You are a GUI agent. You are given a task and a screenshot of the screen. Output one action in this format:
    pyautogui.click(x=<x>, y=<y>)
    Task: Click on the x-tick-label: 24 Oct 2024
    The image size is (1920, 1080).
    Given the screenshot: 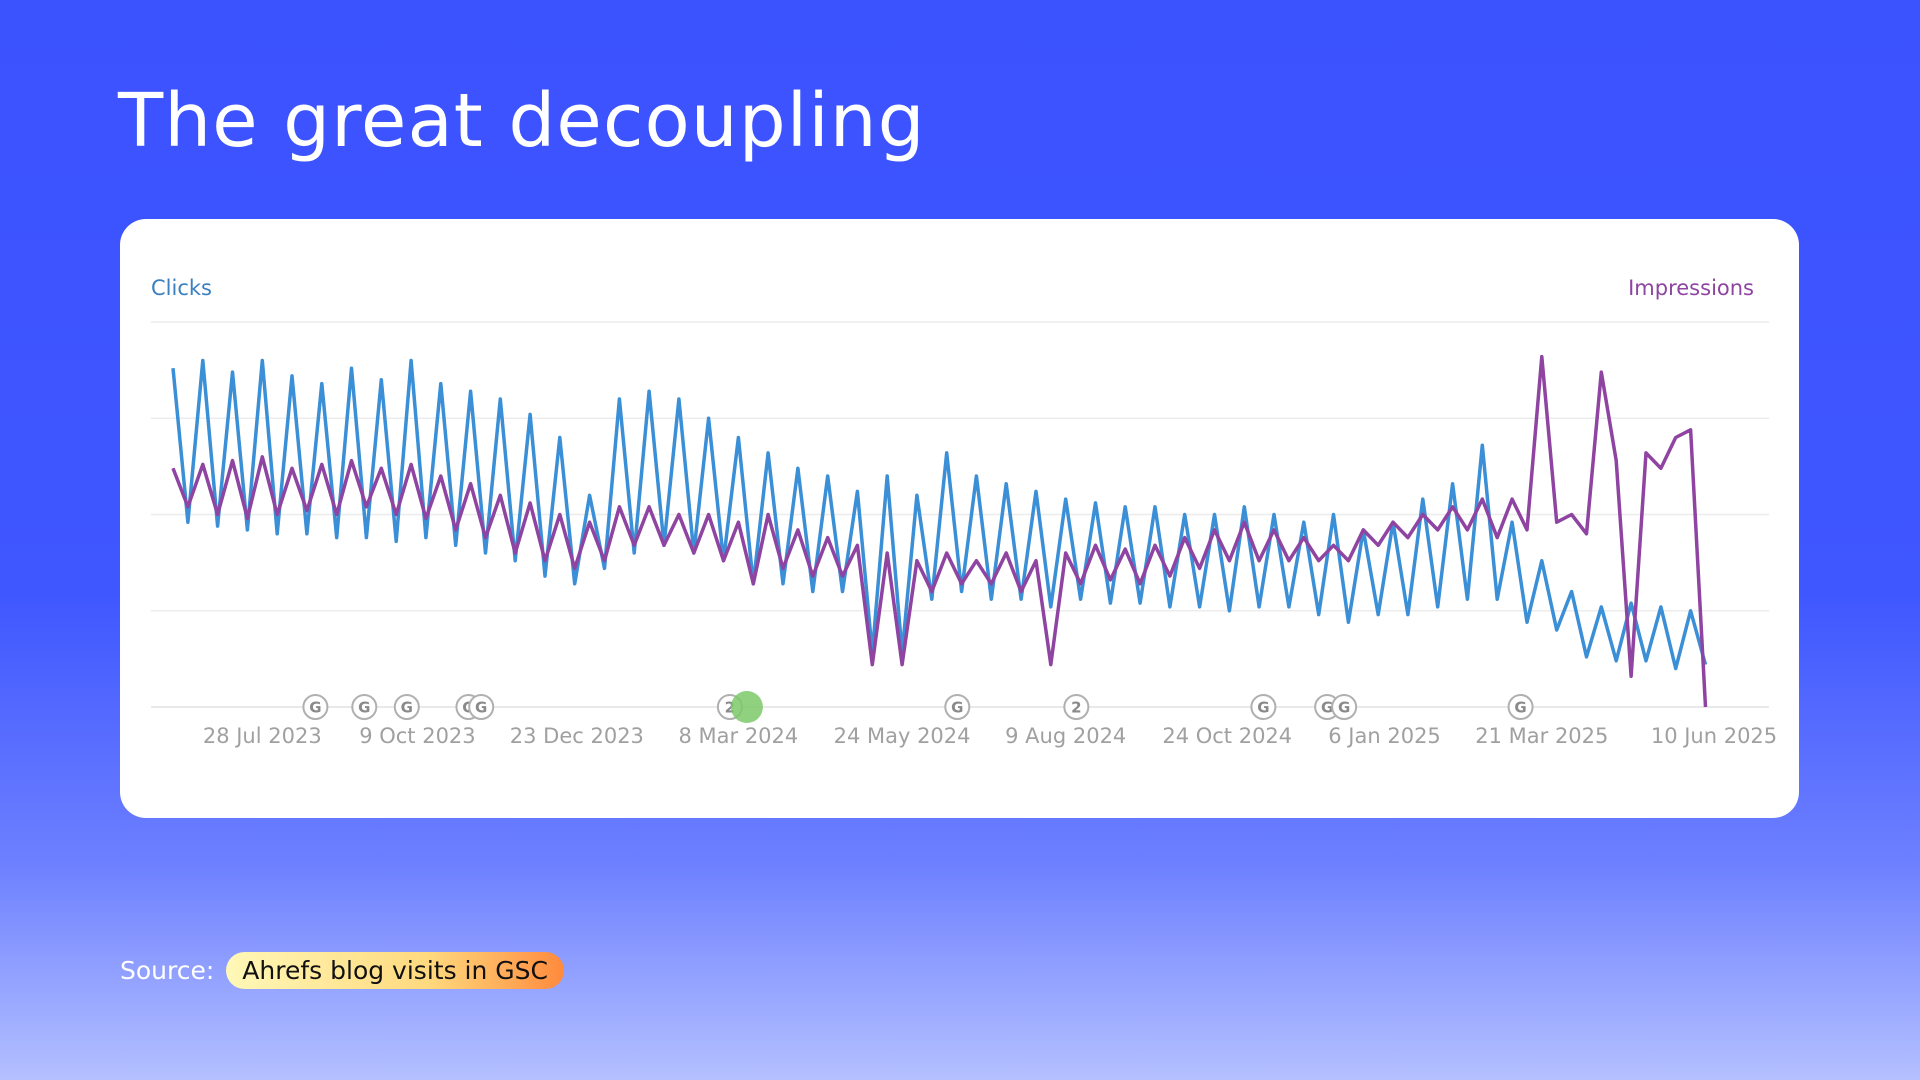 What is the action you would take?
    pyautogui.click(x=1227, y=736)
    